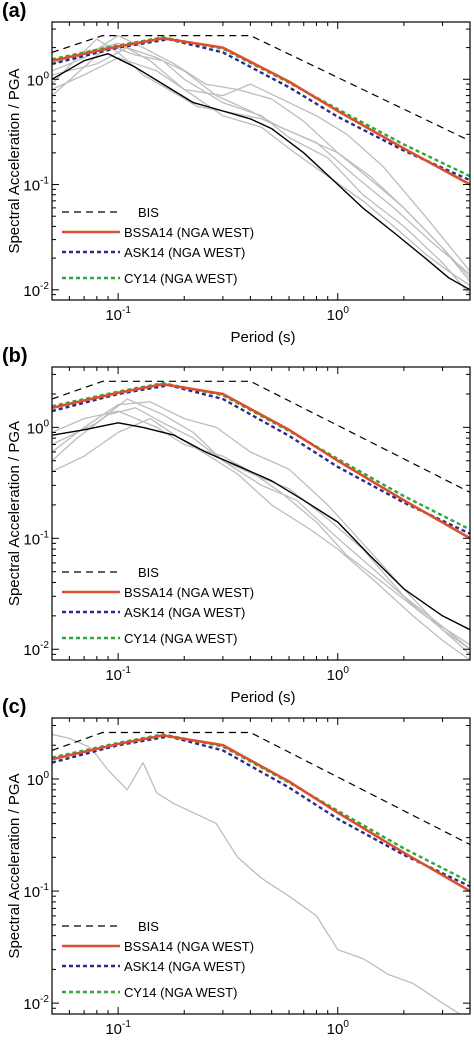 This screenshot has height=1044, width=474. Describe the element at coordinates (14, 11) in the screenshot. I see `panel-label: (a)` at that location.